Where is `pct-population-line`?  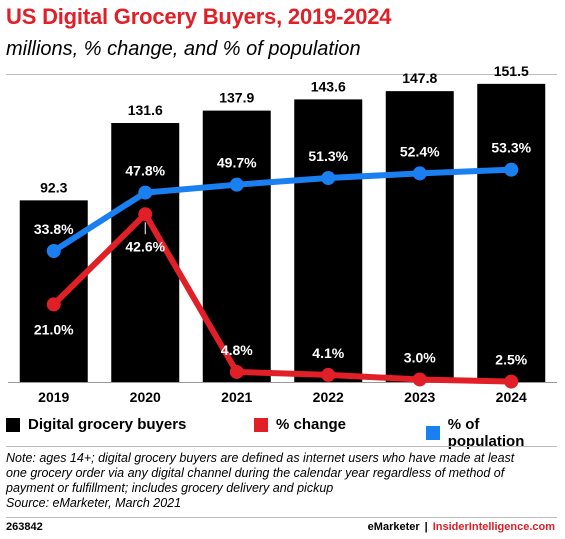 pct-population-line is located at coordinates (282, 210).